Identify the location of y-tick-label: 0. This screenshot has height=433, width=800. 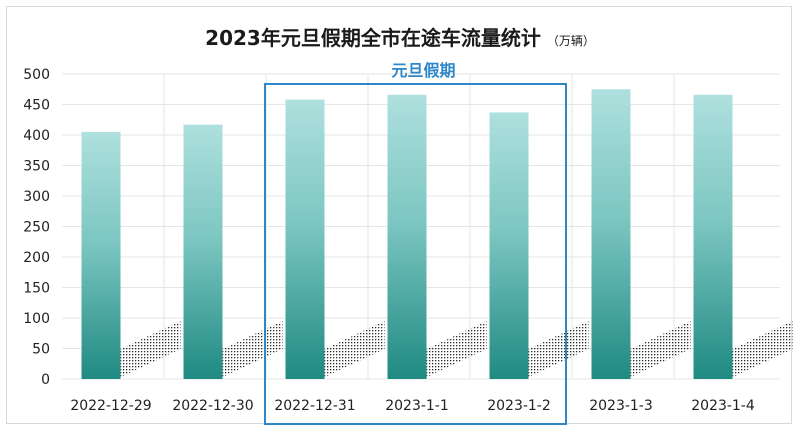
(45, 380).